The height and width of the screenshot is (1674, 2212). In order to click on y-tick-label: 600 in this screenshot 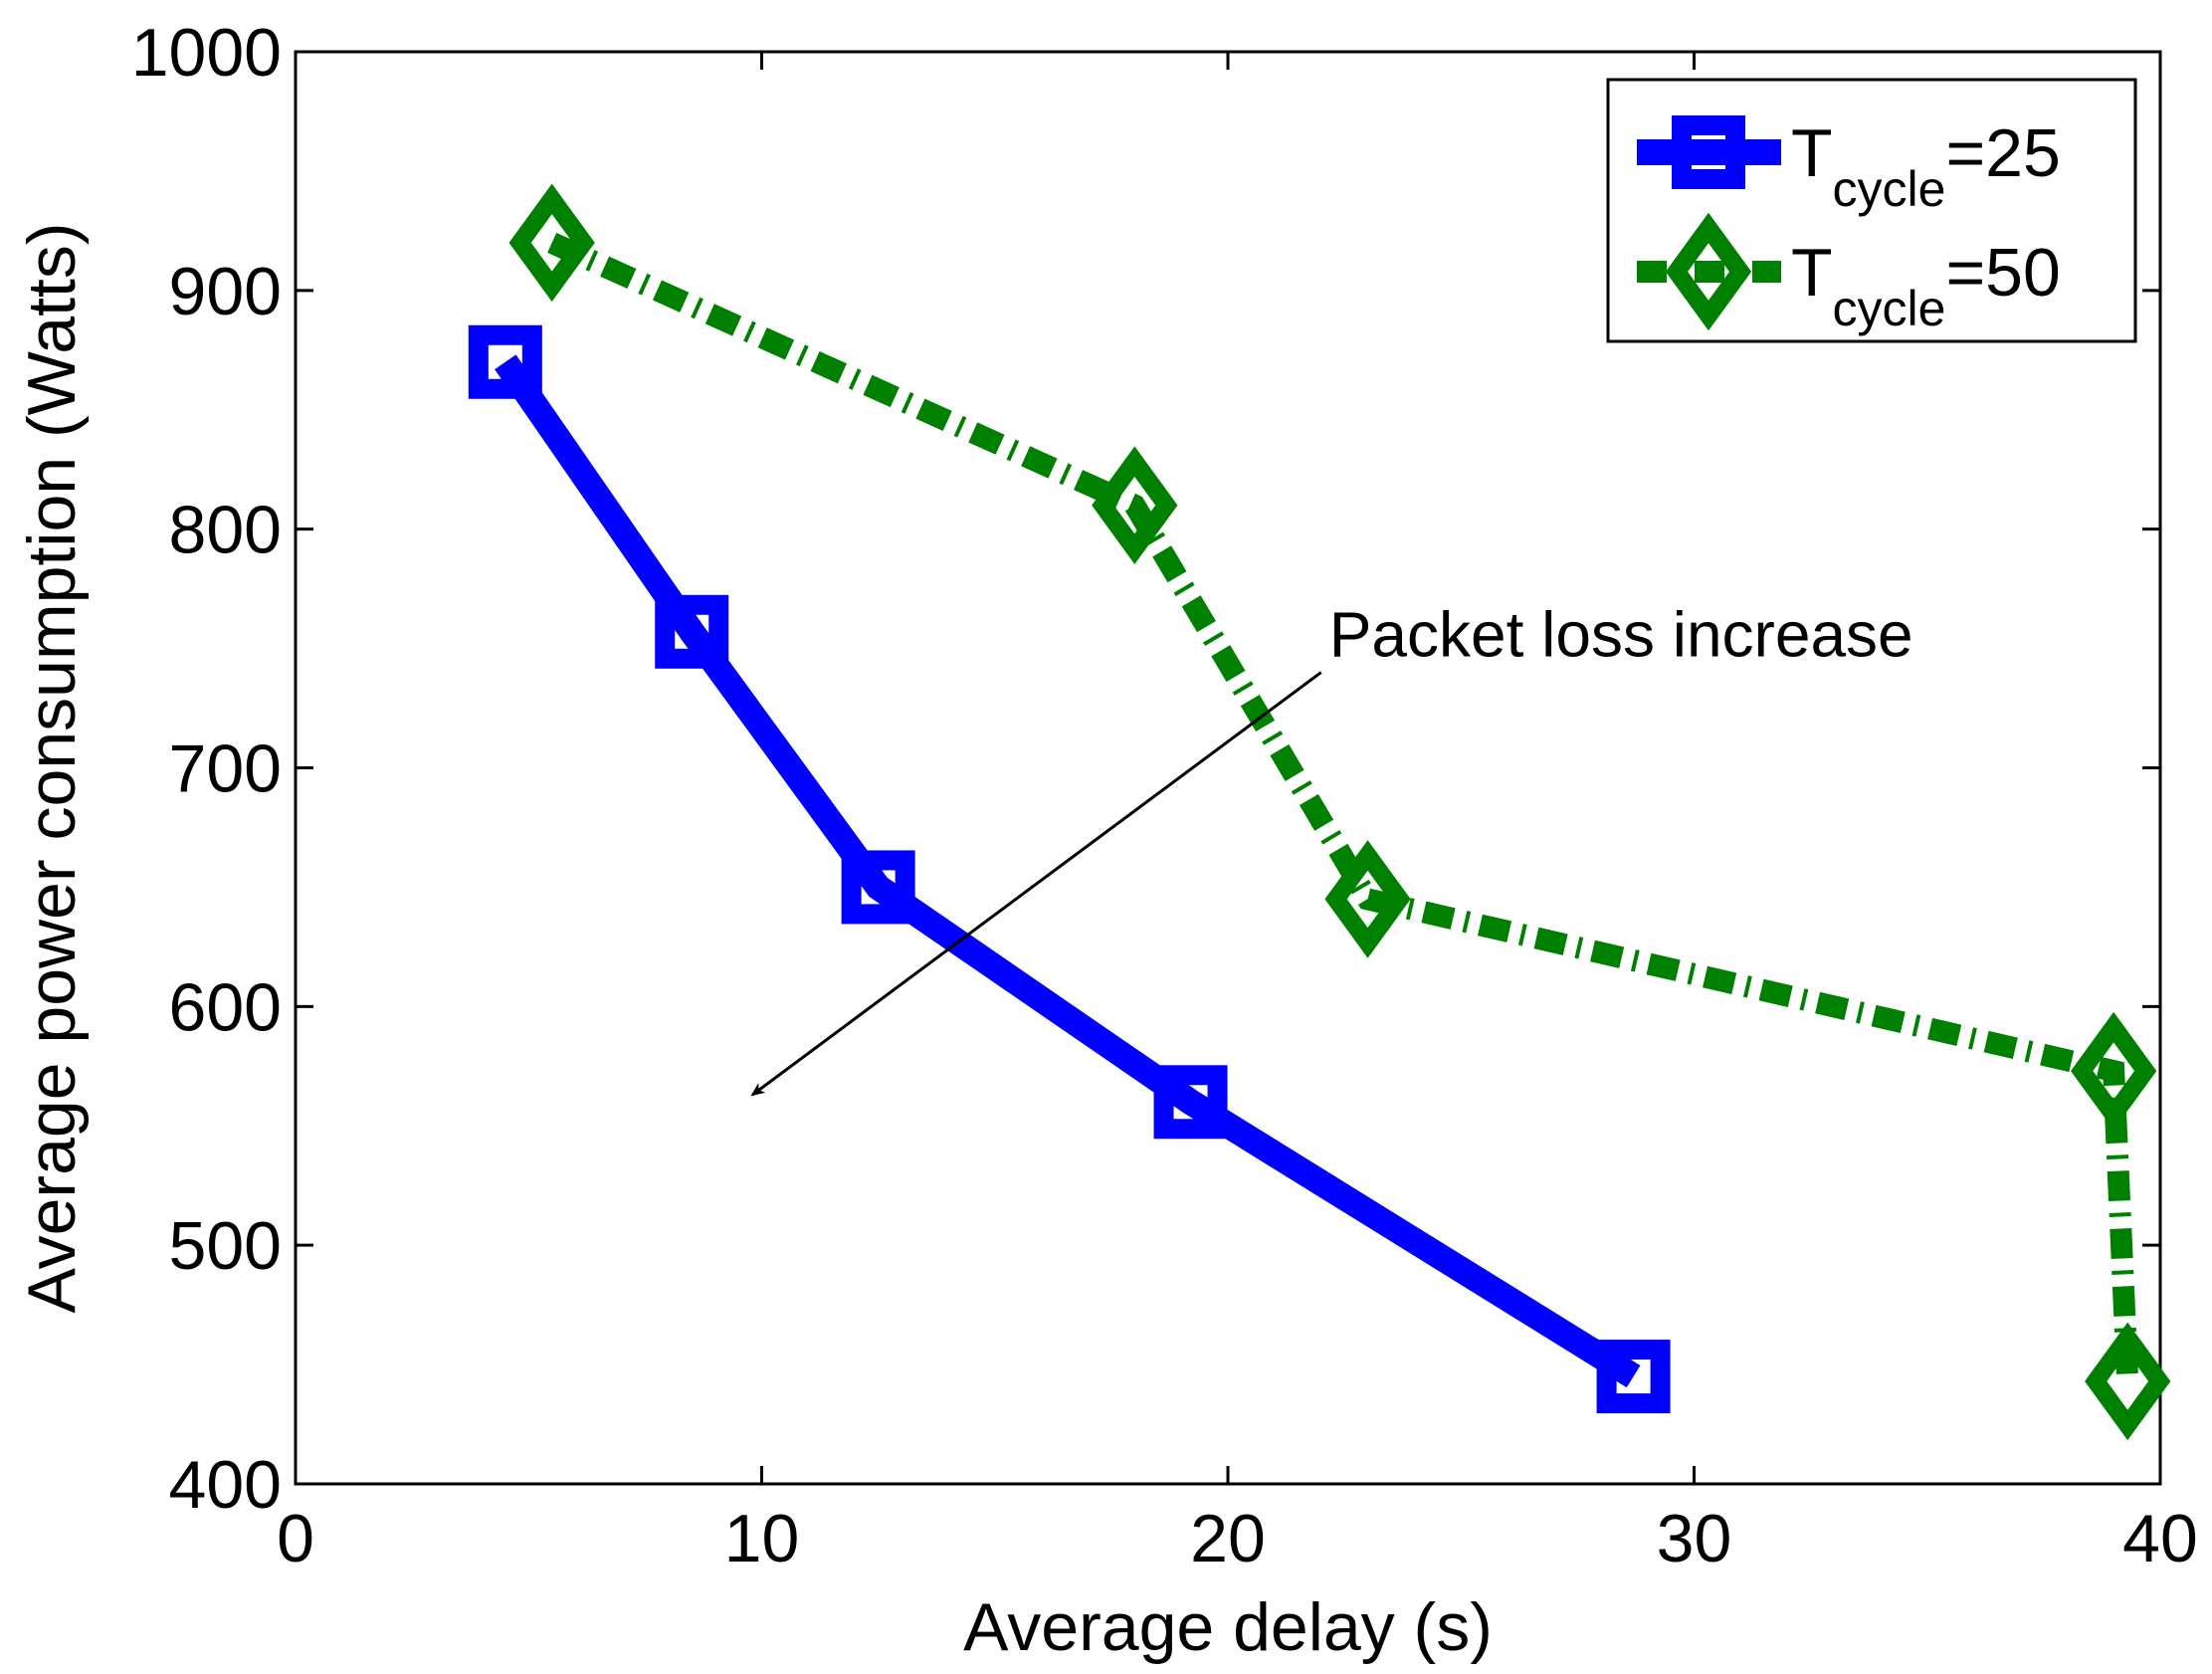, I will do `click(225, 1007)`.